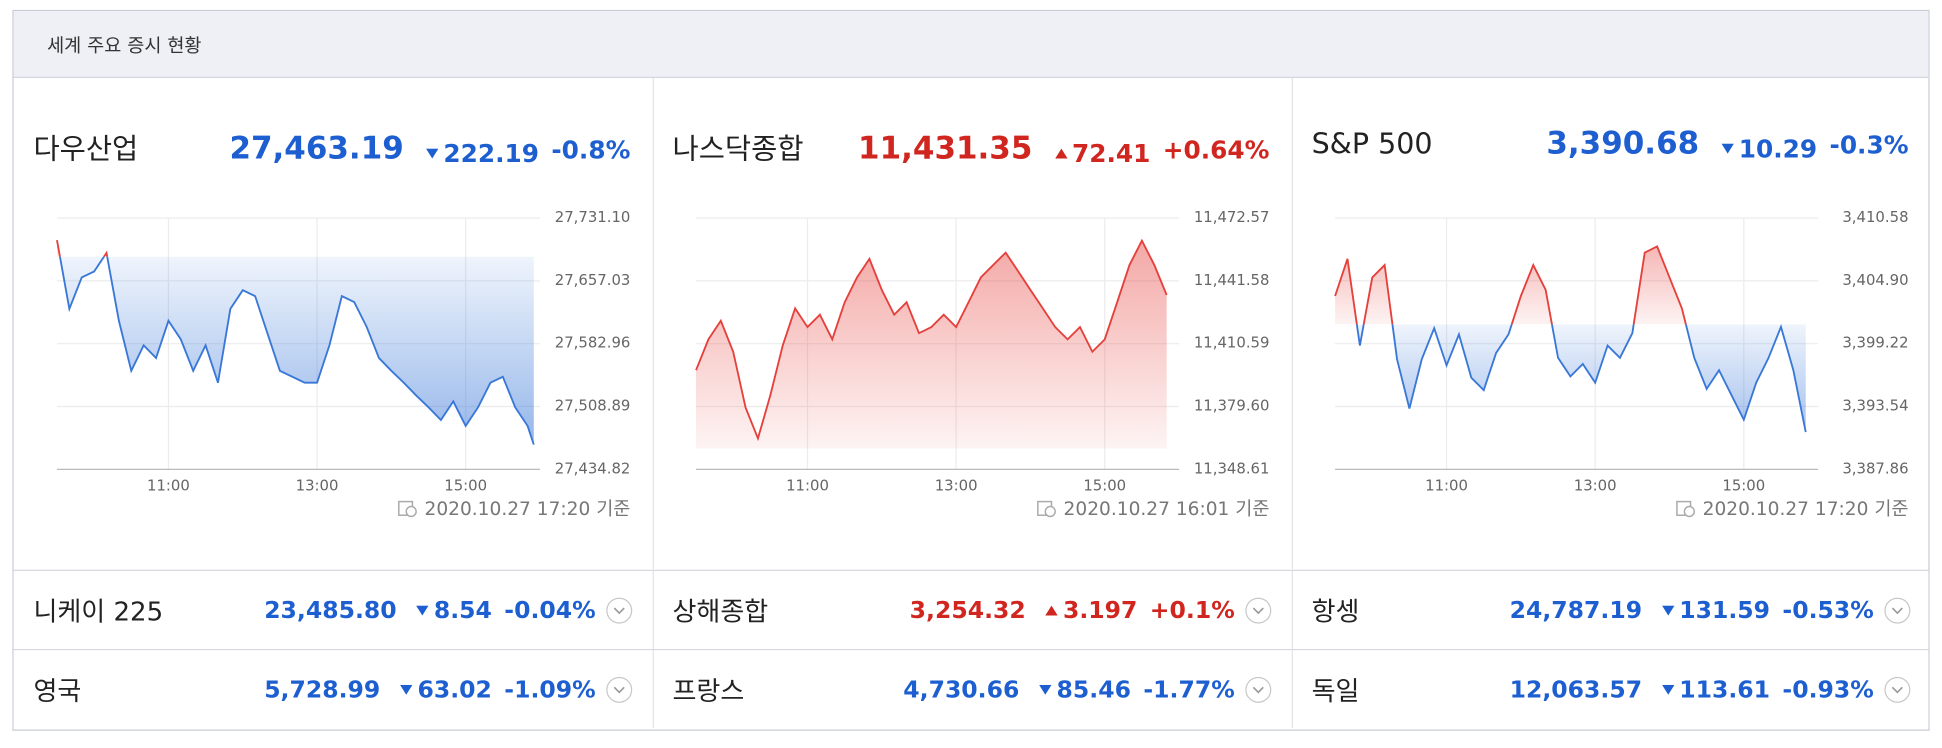 This screenshot has width=1942, height=748. I want to click on index-price: 12,063.57, so click(1576, 689).